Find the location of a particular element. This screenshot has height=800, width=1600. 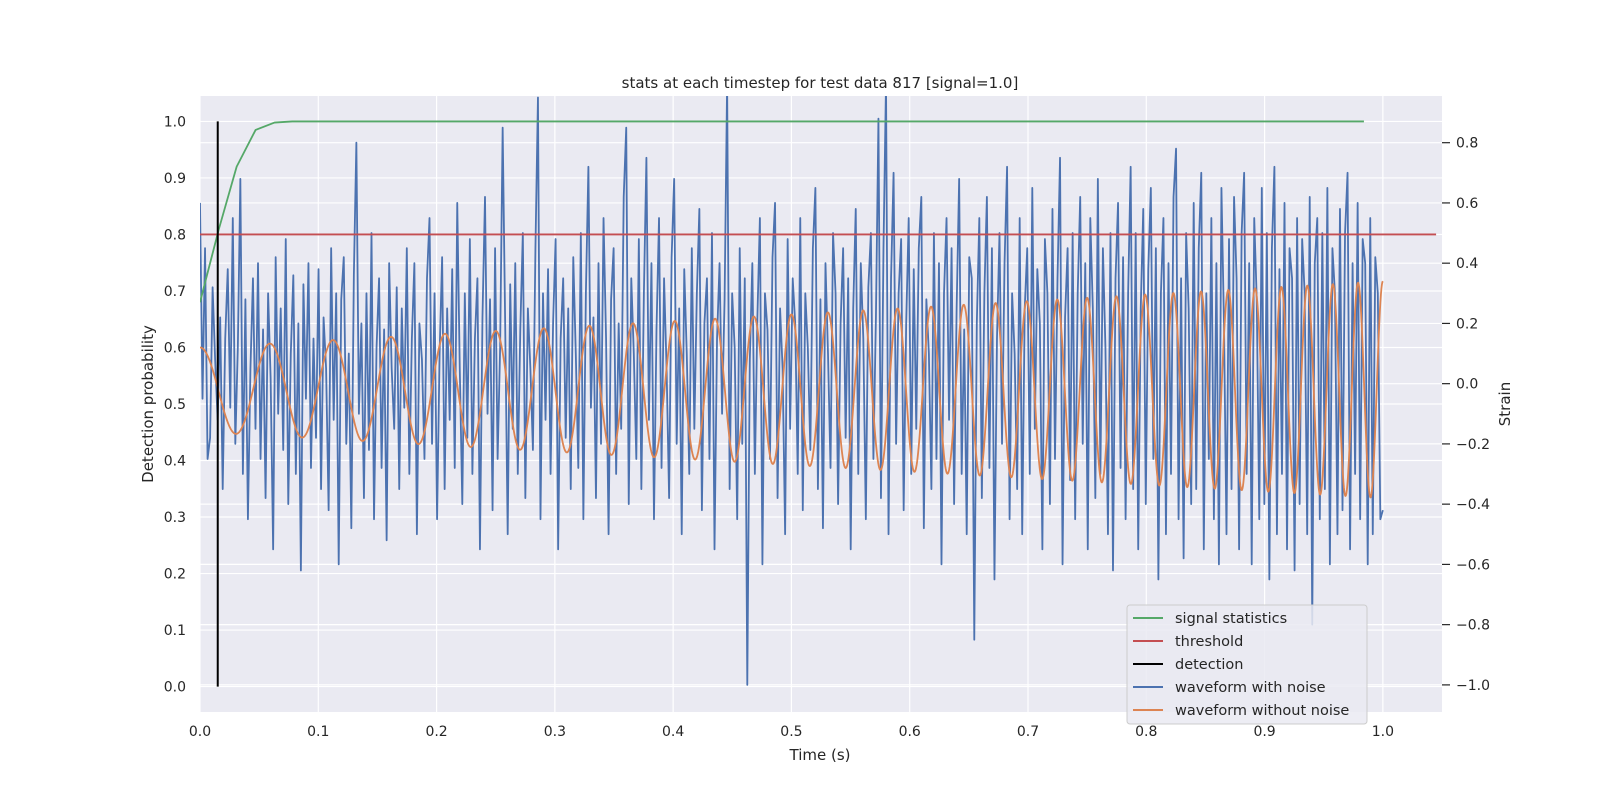

y-right-tick-label-6: 0.2 is located at coordinates (1467, 324).